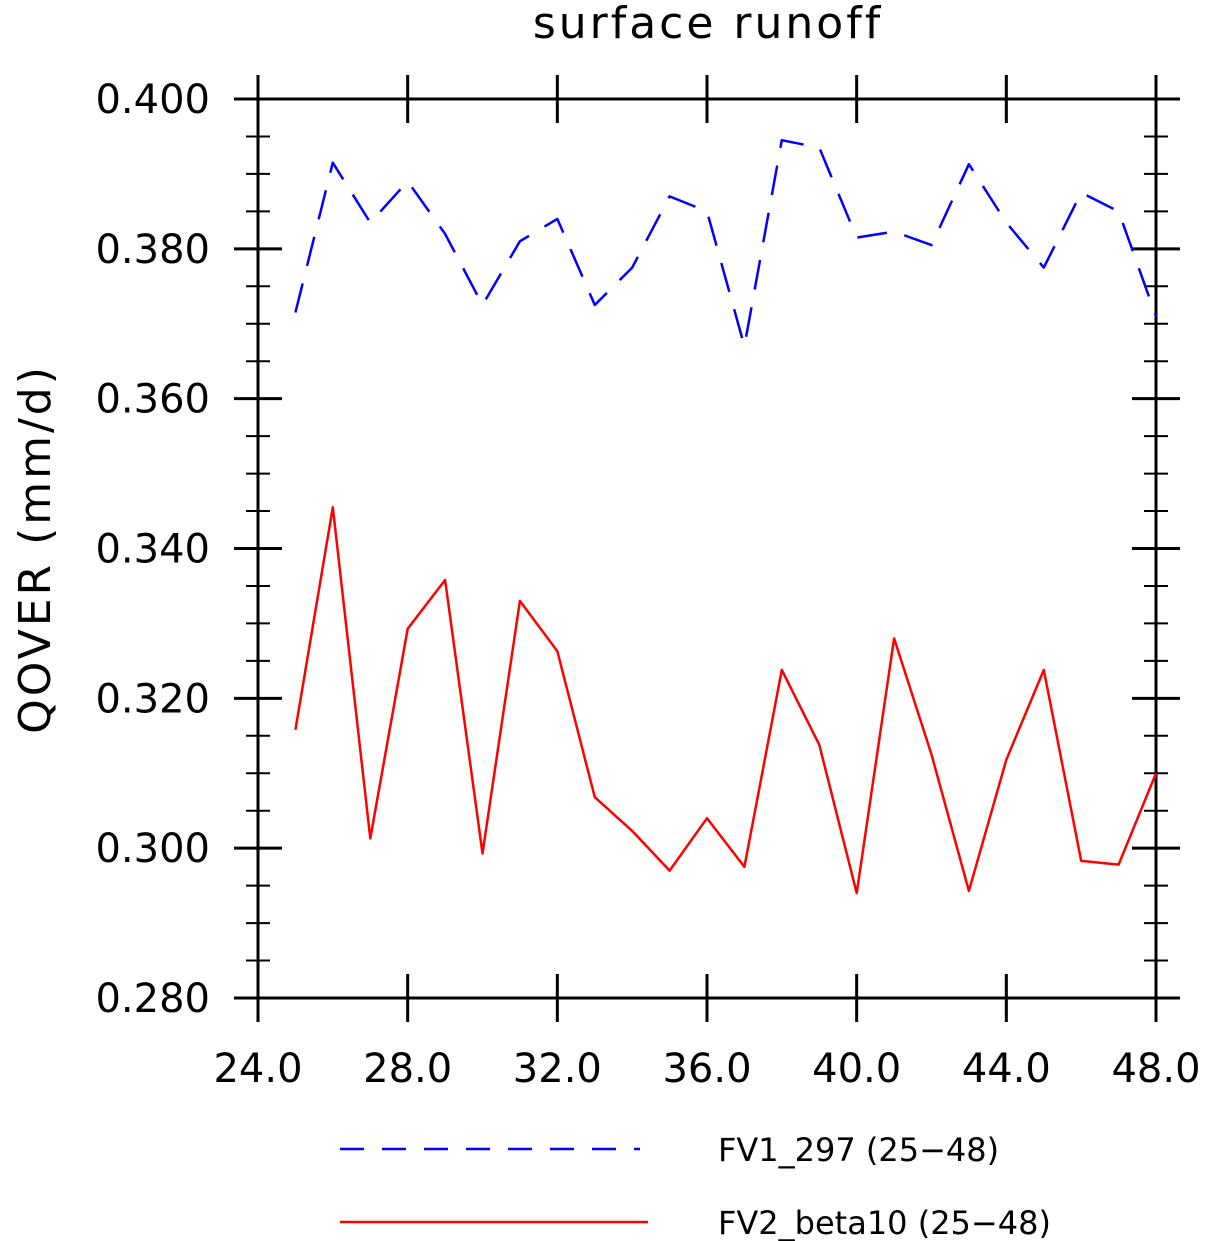  Describe the element at coordinates (152, 400) in the screenshot. I see `y-tick-label: 0.360` at that location.